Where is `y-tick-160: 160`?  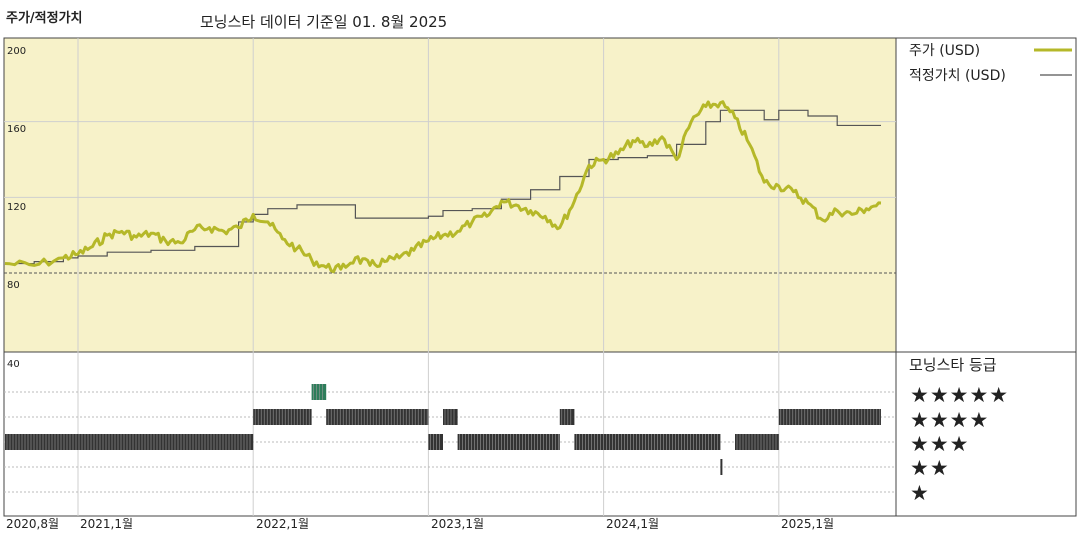
y-tick-160: 160 is located at coordinates (16, 129).